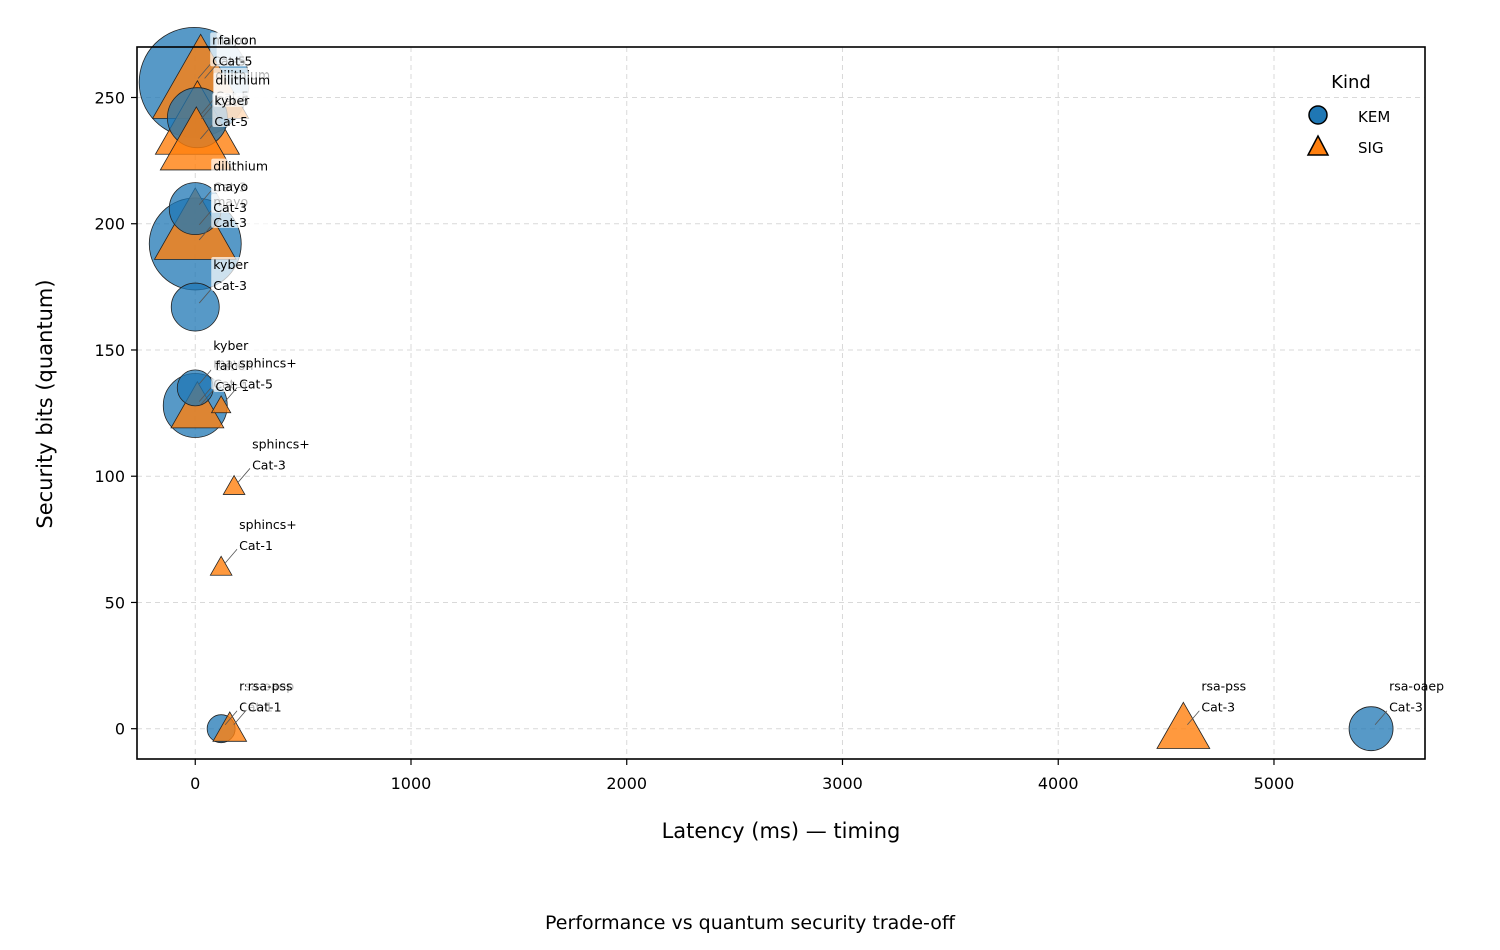 Image resolution: width=1500 pixels, height=950 pixels. What do you see at coordinates (781, 831) in the screenshot?
I see `x-axis-title: Latency (ms) — timing` at bounding box center [781, 831].